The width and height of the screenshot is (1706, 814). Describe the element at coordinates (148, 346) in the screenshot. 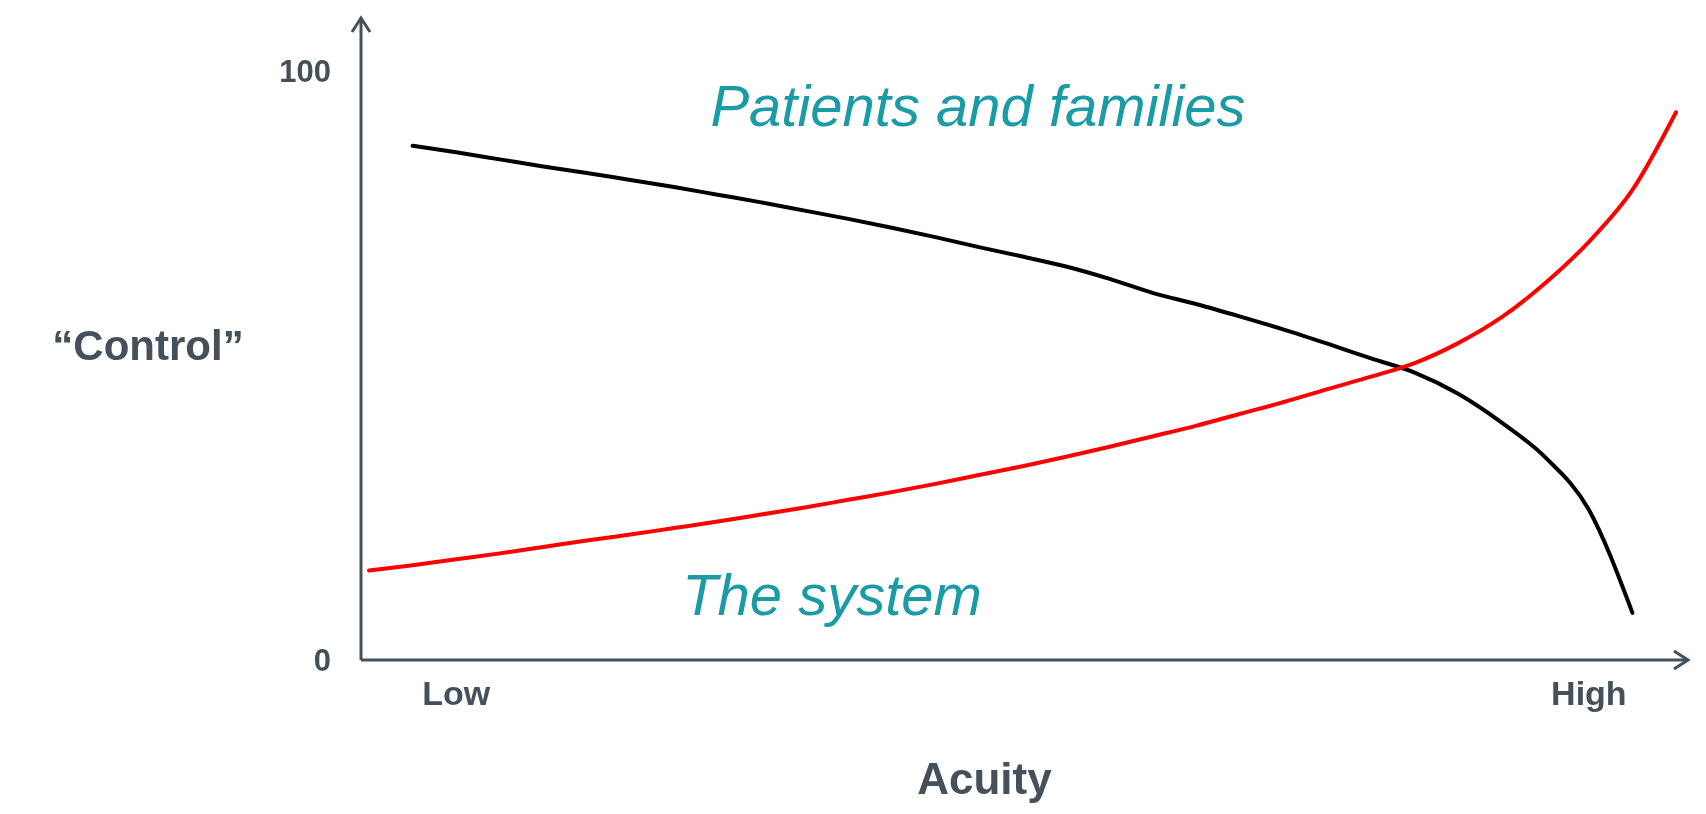

I see `y-axis-title: “Control”` at that location.